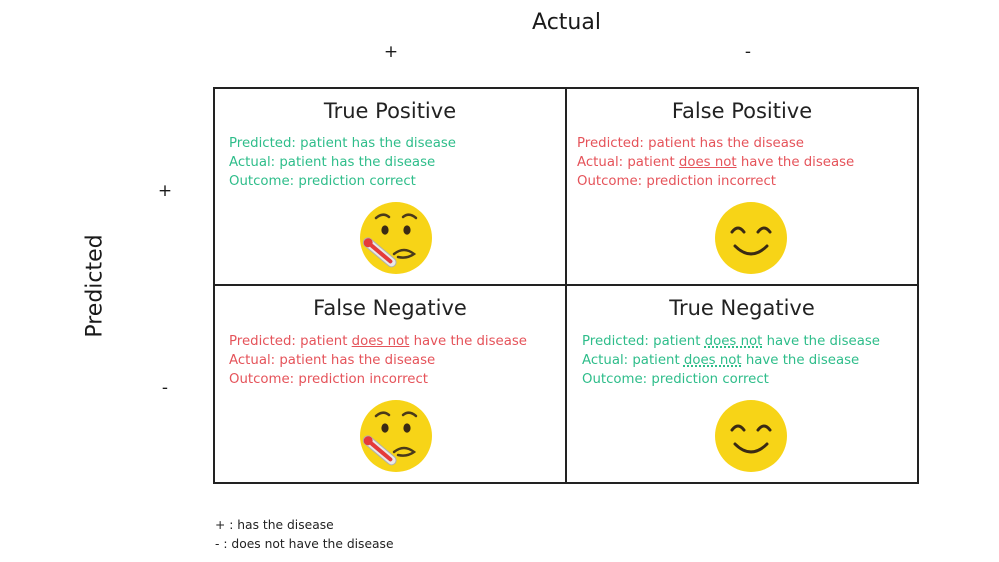  What do you see at coordinates (390, 111) in the screenshot?
I see `cell-title: True Positive` at bounding box center [390, 111].